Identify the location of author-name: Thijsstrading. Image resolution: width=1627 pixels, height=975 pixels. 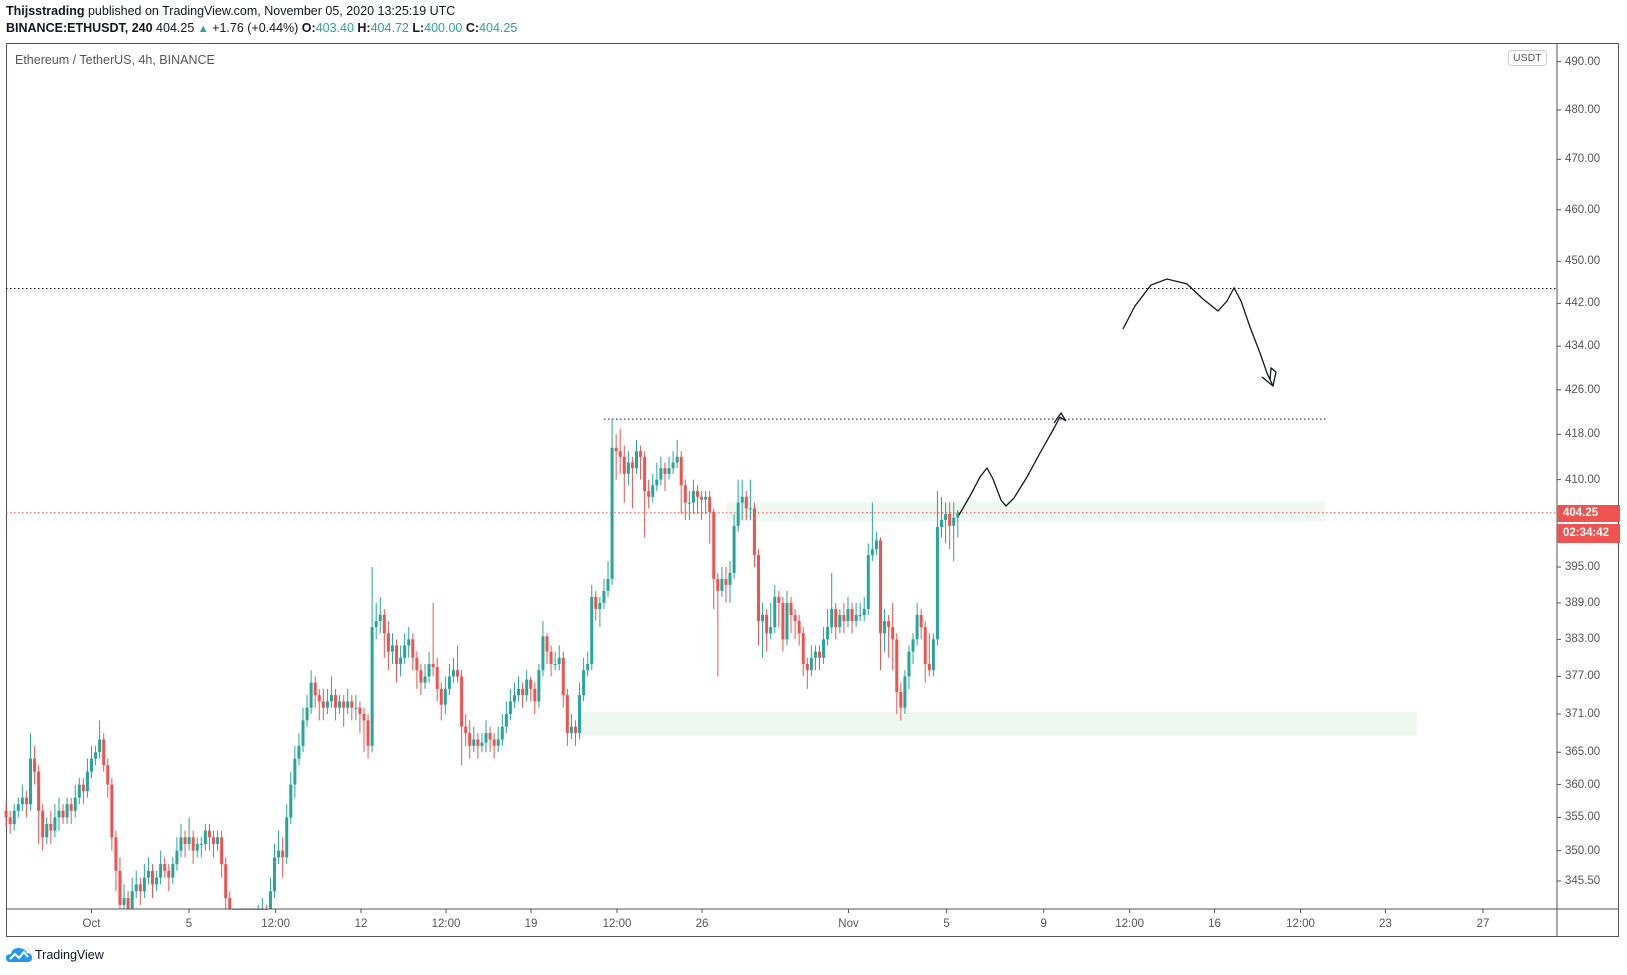
(45, 11).